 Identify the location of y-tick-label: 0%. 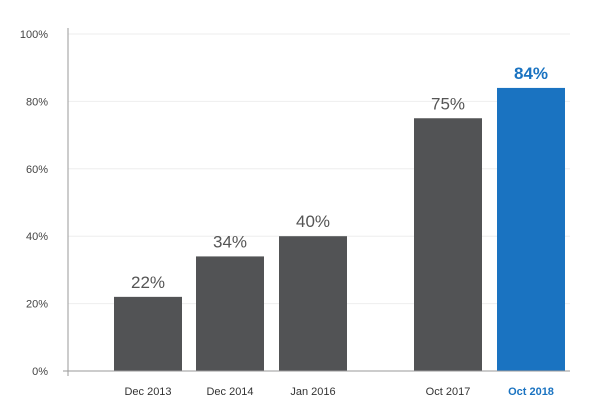
(40, 372).